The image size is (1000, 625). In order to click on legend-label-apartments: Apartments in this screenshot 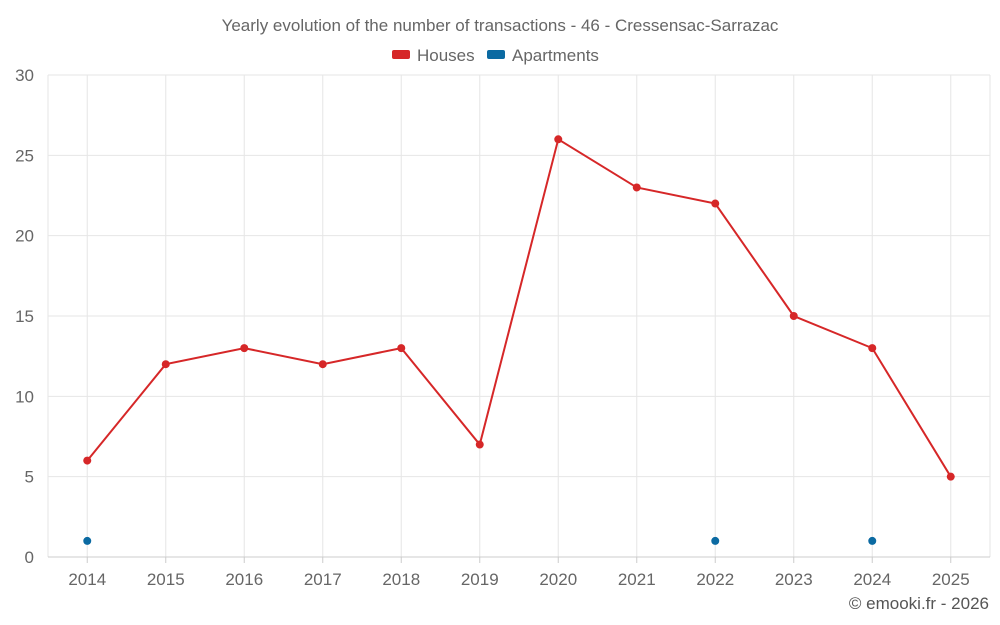, I will do `click(555, 55)`.